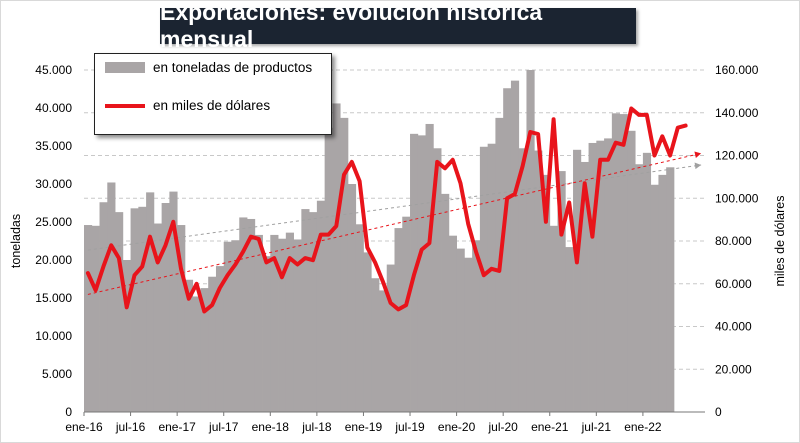 Image resolution: width=800 pixels, height=443 pixels. Describe the element at coordinates (125, 105) in the screenshot. I see `legend-swatch-line` at that location.